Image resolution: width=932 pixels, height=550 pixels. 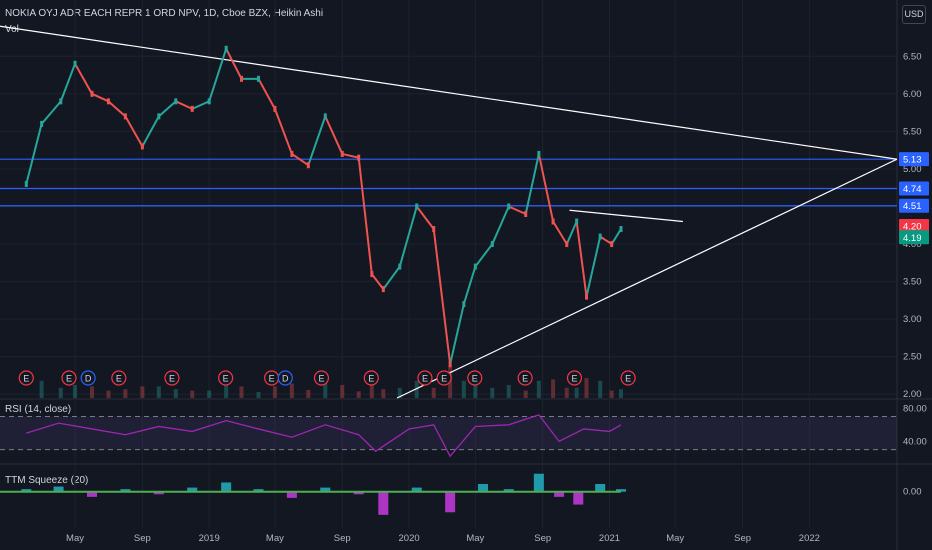 What do you see at coordinates (912, 160) in the screenshot?
I see `price-label: 5.13` at bounding box center [912, 160].